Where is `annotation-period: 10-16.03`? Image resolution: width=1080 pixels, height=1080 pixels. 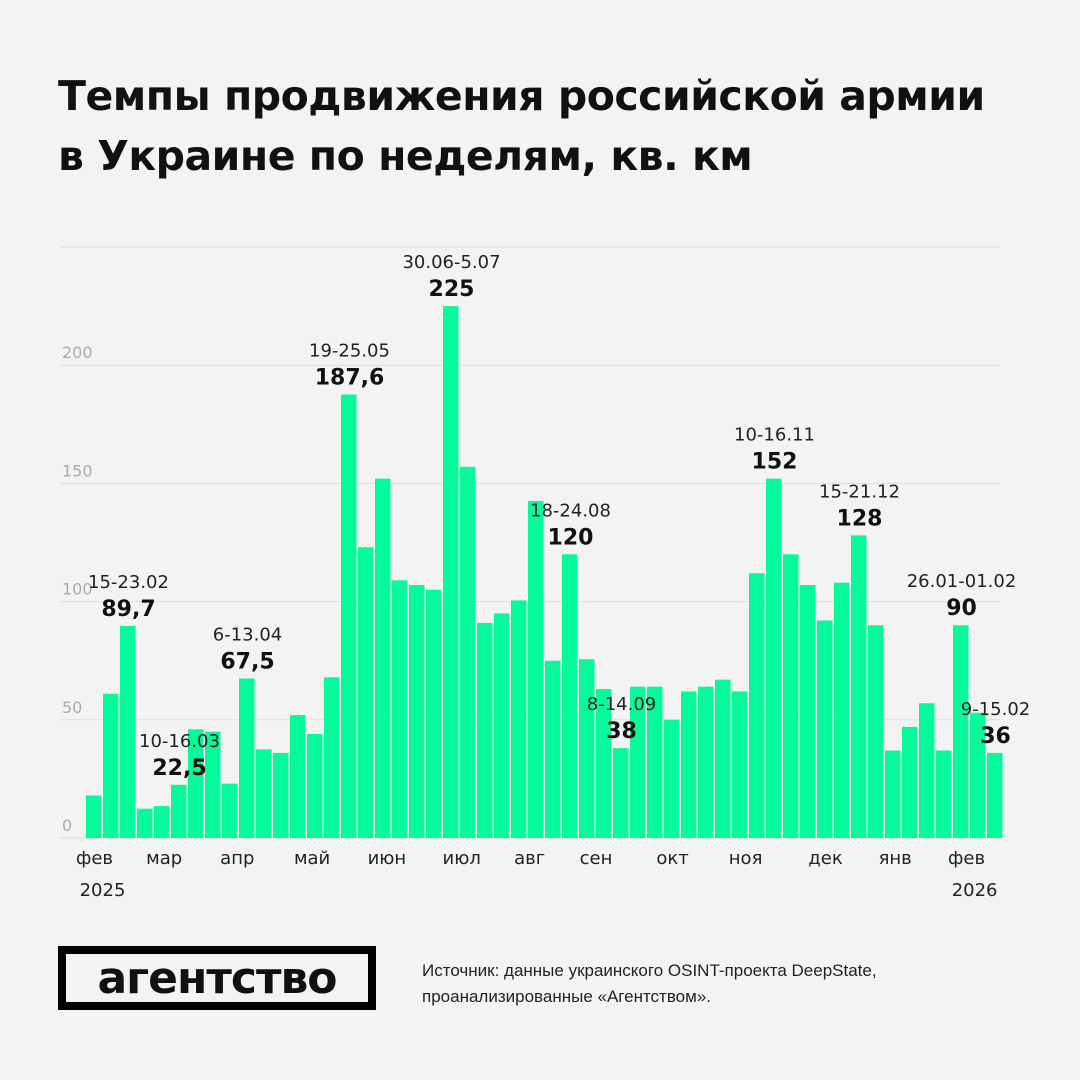 annotation-period: 10-16.03 is located at coordinates (179, 741).